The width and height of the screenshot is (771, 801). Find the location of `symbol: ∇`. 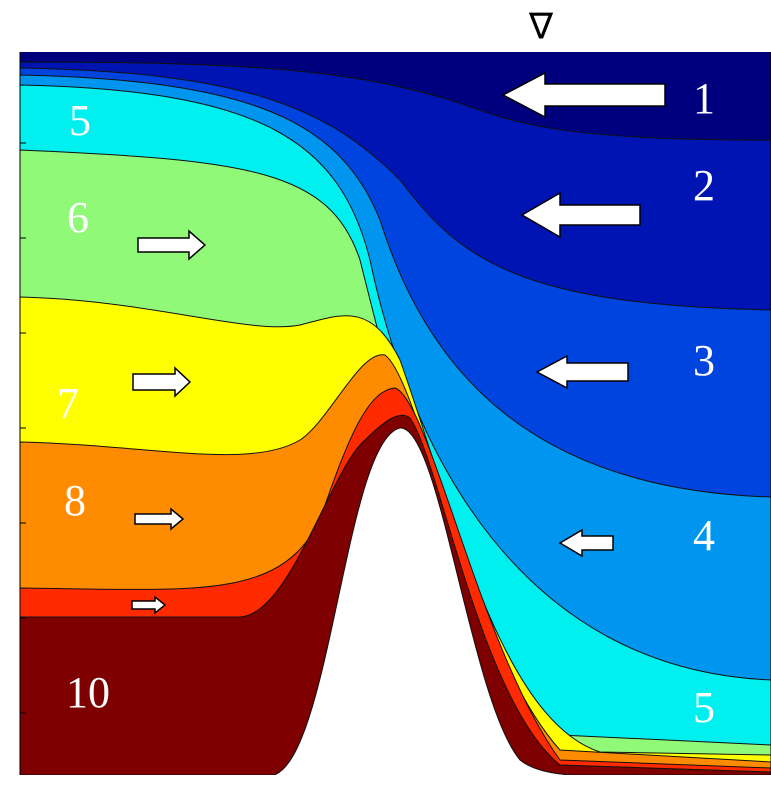

symbol: ∇ is located at coordinates (541, 26).